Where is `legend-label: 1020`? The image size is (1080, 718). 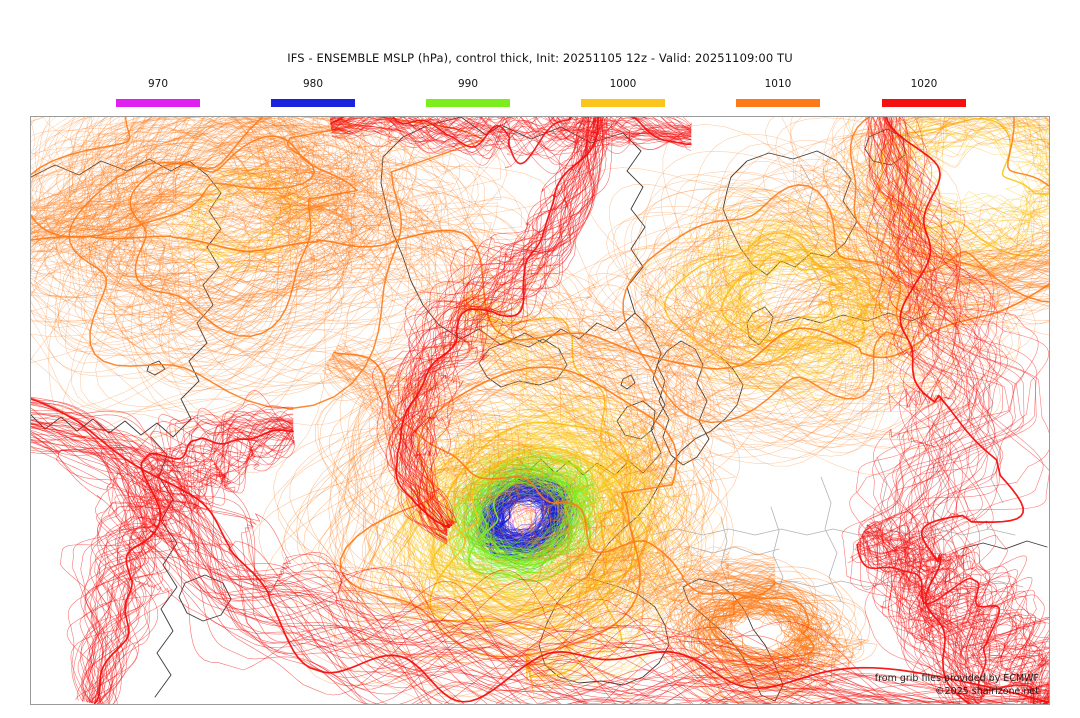 legend-label: 1020 is located at coordinates (924, 84).